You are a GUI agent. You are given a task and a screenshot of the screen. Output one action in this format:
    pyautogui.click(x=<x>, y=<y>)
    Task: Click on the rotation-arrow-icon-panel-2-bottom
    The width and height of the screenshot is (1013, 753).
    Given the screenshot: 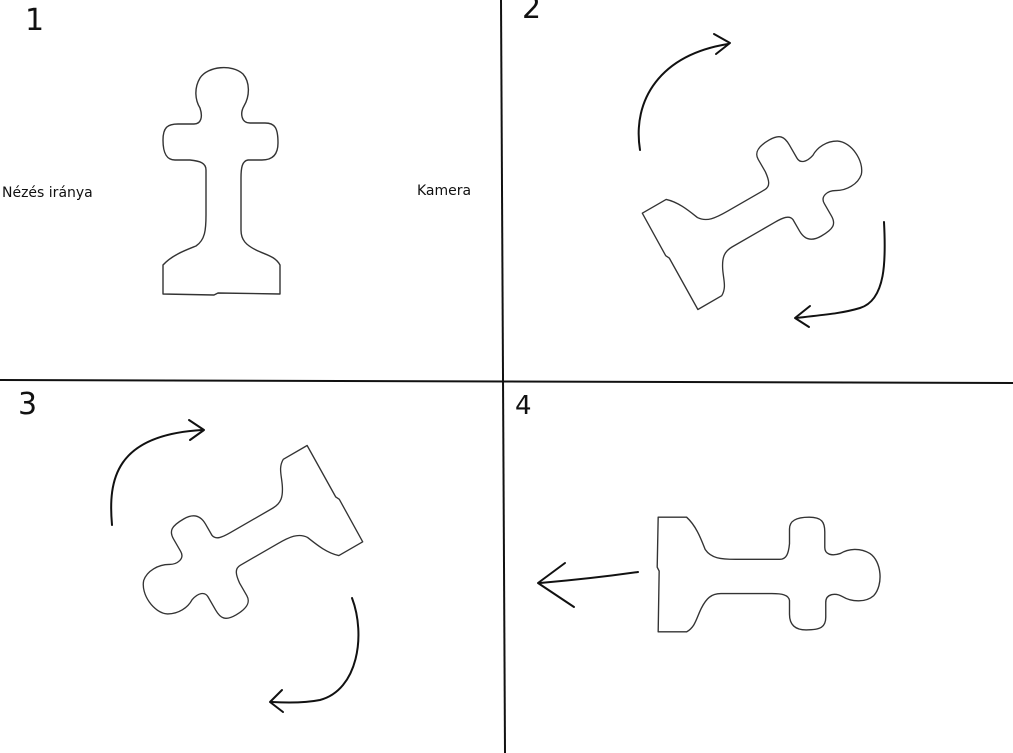 What is the action you would take?
    pyautogui.click(x=840, y=274)
    